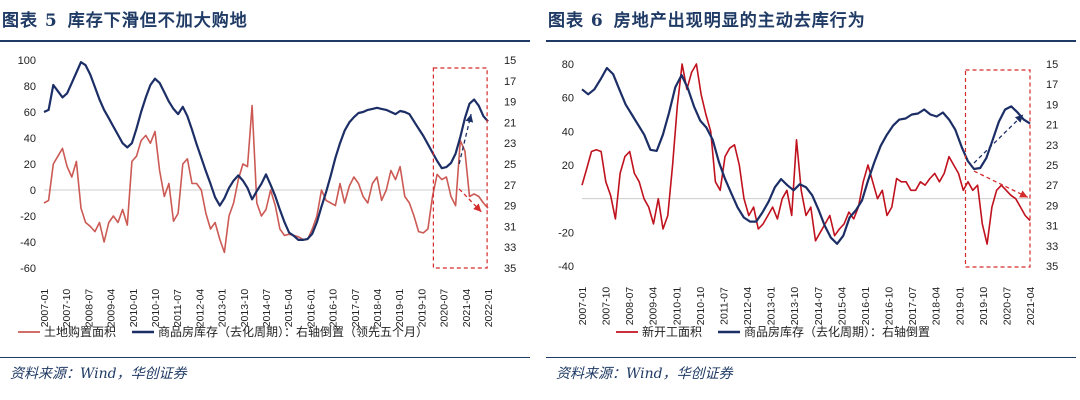 The image size is (1080, 400). I want to click on legend-label: 商品房库存（去化周期）：右轴倒置, so click(837, 331).